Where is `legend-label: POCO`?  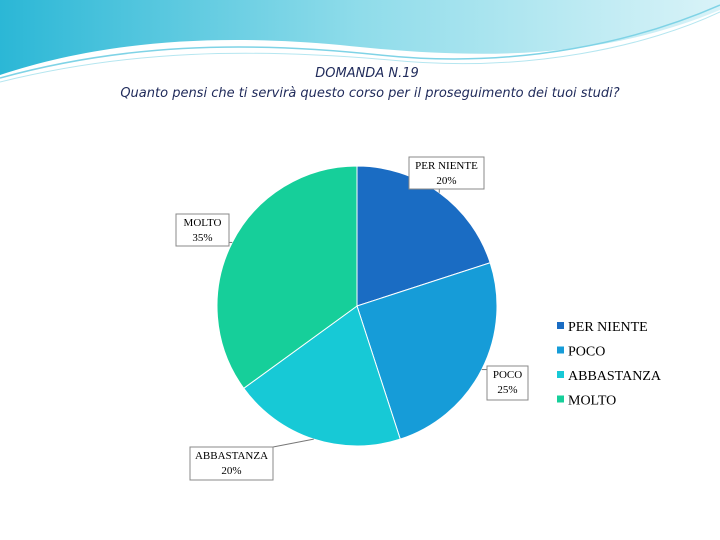 legend-label: POCO is located at coordinates (586, 352).